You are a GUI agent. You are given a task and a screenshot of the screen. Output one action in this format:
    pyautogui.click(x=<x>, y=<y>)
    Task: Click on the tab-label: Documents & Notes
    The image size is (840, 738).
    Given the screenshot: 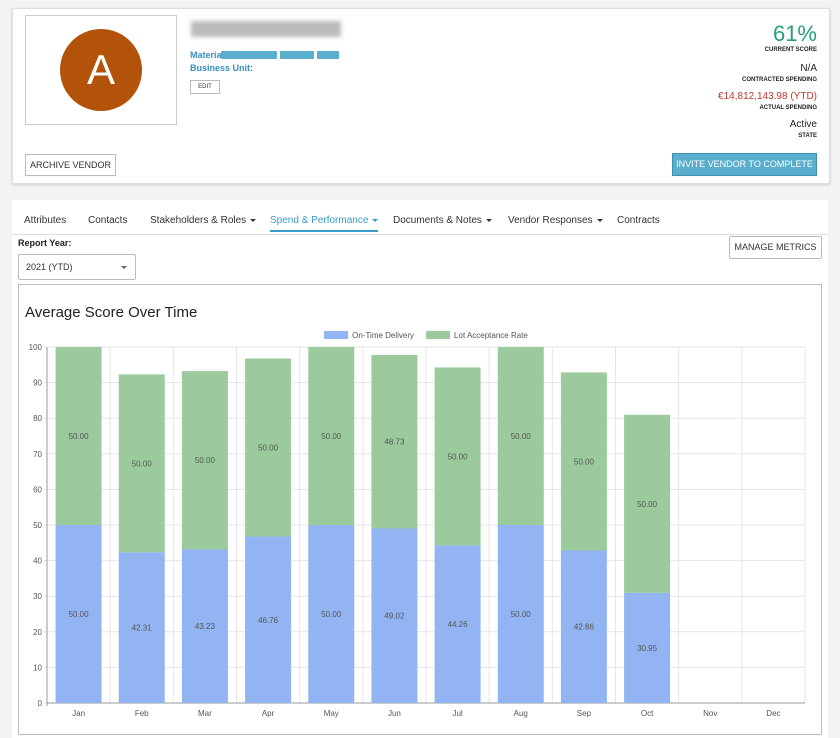 What is the action you would take?
    pyautogui.click(x=437, y=220)
    